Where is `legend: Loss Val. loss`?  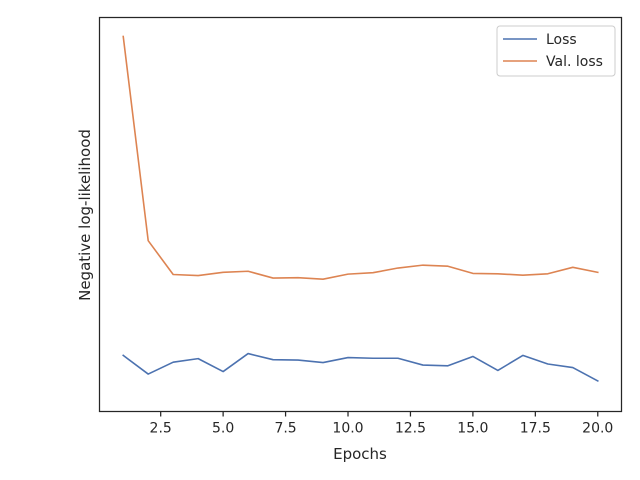
legend: Loss Val. loss is located at coordinates (556, 51).